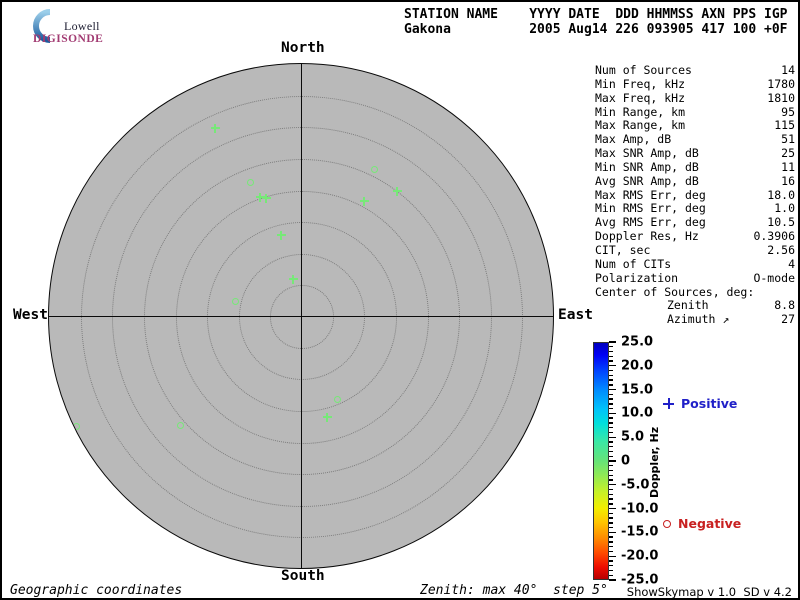  What do you see at coordinates (637, 342) in the screenshot?
I see `colorbar-tick-label: 25.0` at bounding box center [637, 342].